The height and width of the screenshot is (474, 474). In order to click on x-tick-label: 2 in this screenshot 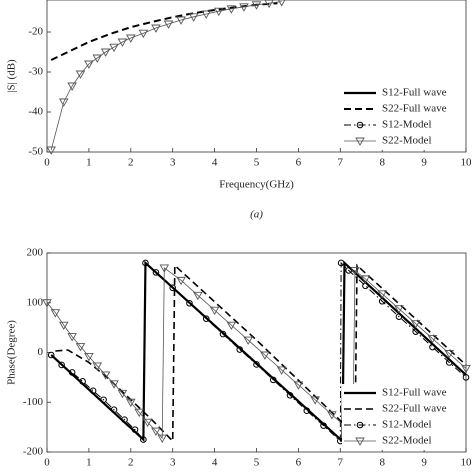, I will do `click(131, 463)`.